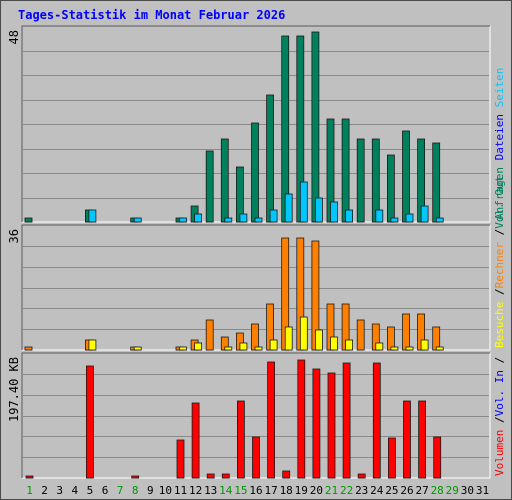 This screenshot has width=512, height=500. What do you see at coordinates (331, 490) in the screenshot?
I see `x-tick-label: 21` at bounding box center [331, 490].